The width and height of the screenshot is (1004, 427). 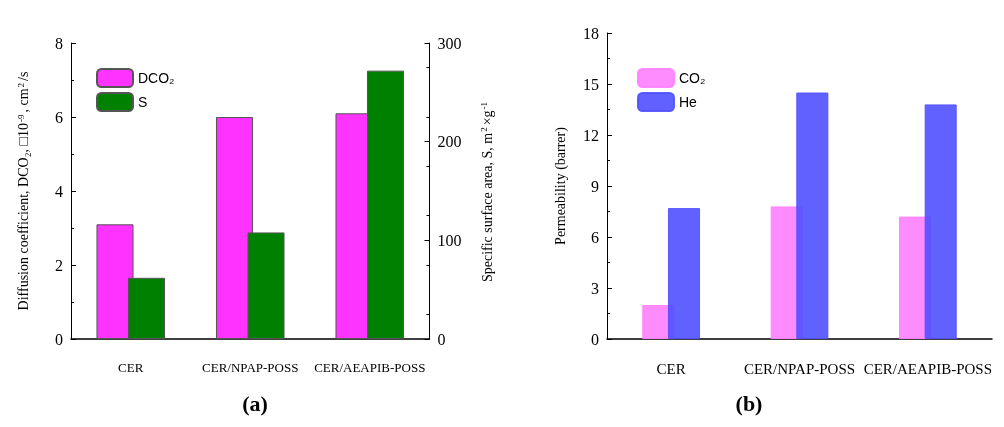 I want to click on legend-label: DCO₂, so click(x=156, y=78).